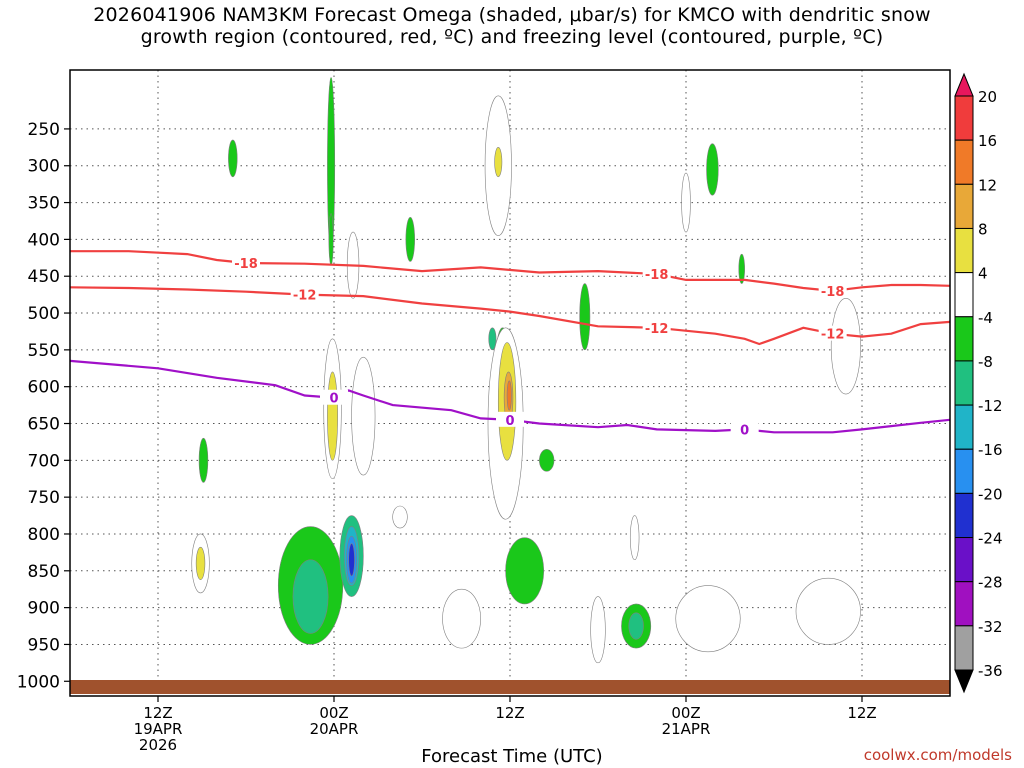 The width and height of the screenshot is (1024, 768). I want to click on x-tick-label: 20APR, so click(334, 729).